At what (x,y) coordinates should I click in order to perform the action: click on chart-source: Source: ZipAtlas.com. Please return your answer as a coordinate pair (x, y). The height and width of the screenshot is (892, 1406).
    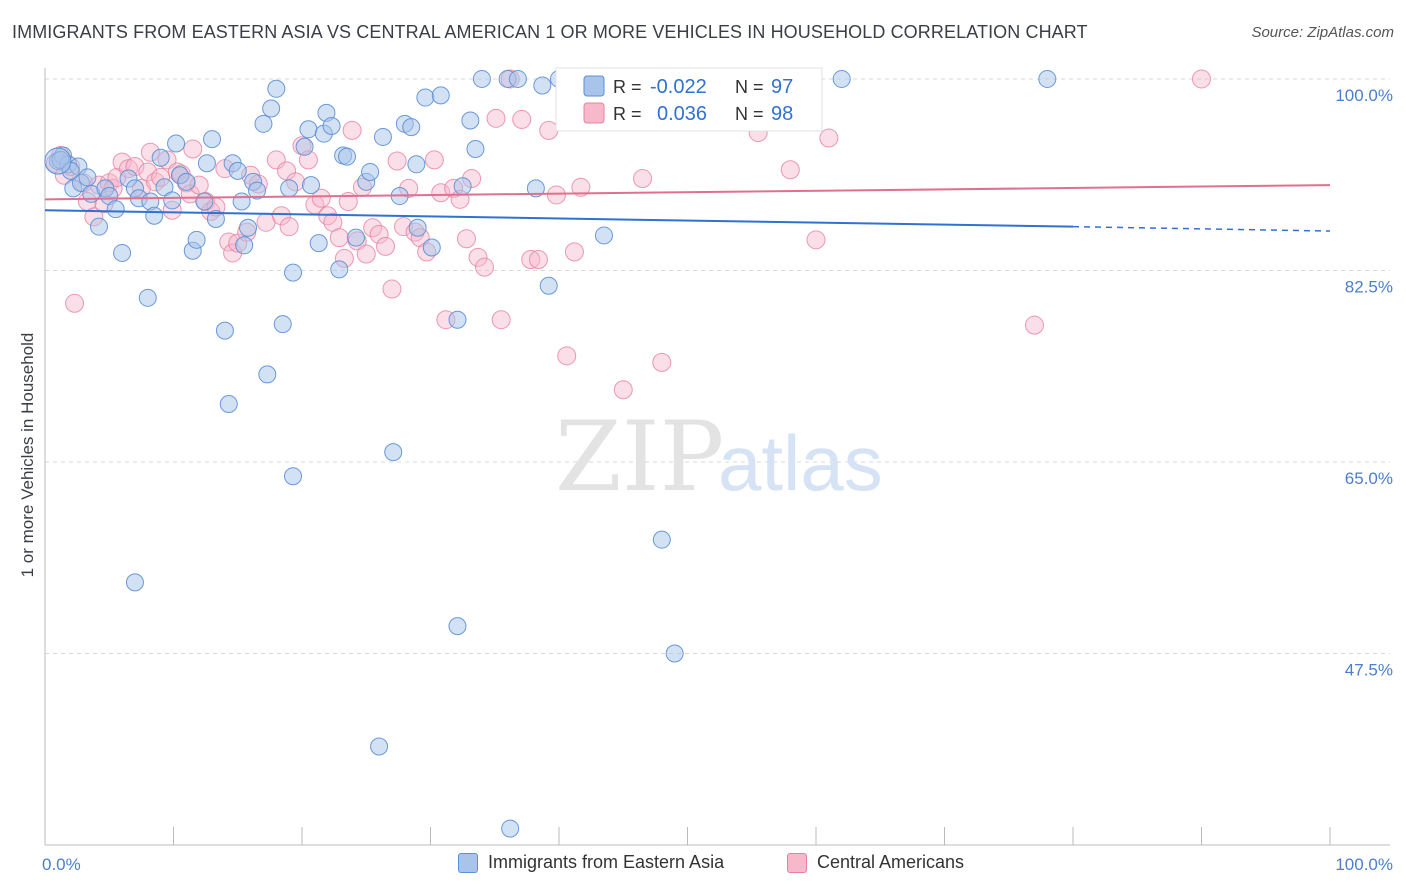
    Looking at the image, I should click on (1322, 32).